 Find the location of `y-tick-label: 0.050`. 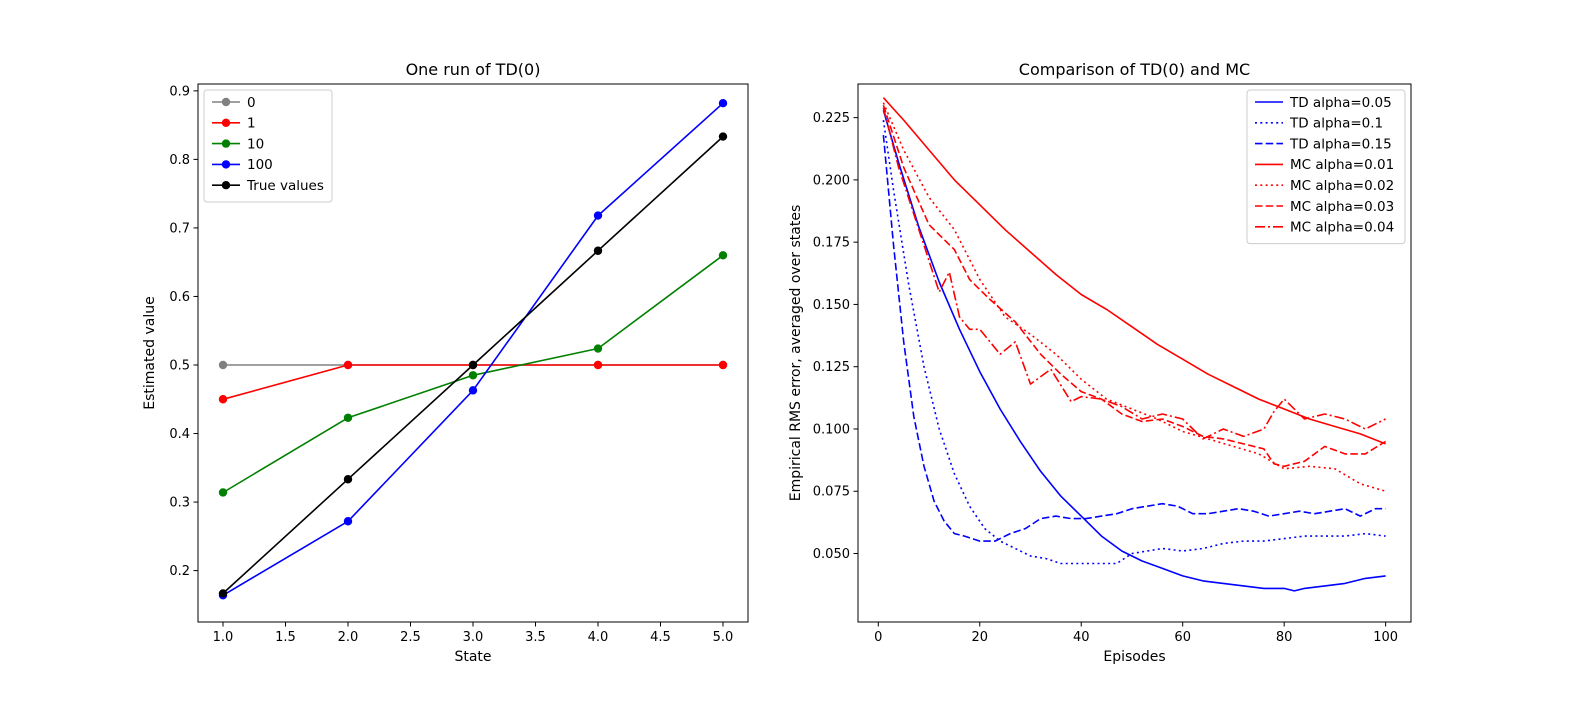

y-tick-label: 0.050 is located at coordinates (831, 554).